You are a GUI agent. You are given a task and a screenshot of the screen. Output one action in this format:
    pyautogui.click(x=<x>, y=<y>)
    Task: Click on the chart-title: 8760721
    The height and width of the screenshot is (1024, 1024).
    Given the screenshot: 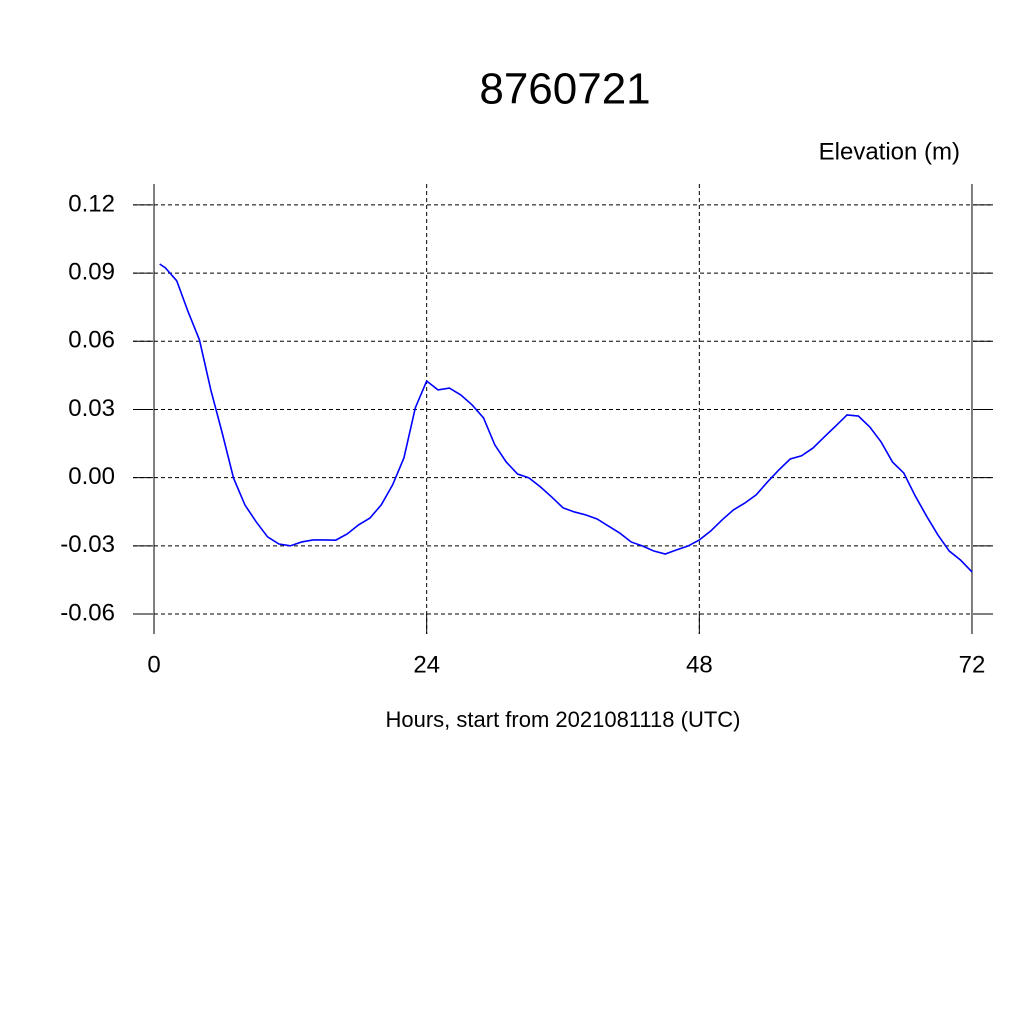 What is the action you would take?
    pyautogui.click(x=564, y=89)
    